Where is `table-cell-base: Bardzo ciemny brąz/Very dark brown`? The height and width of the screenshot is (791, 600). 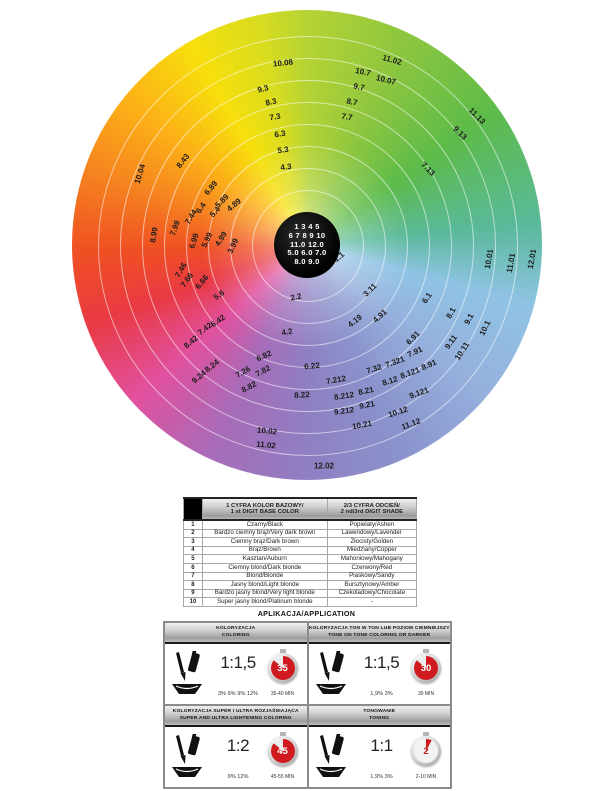 table-cell-base: Bardzo ciemny brąz/Very dark brown is located at coordinates (264, 533).